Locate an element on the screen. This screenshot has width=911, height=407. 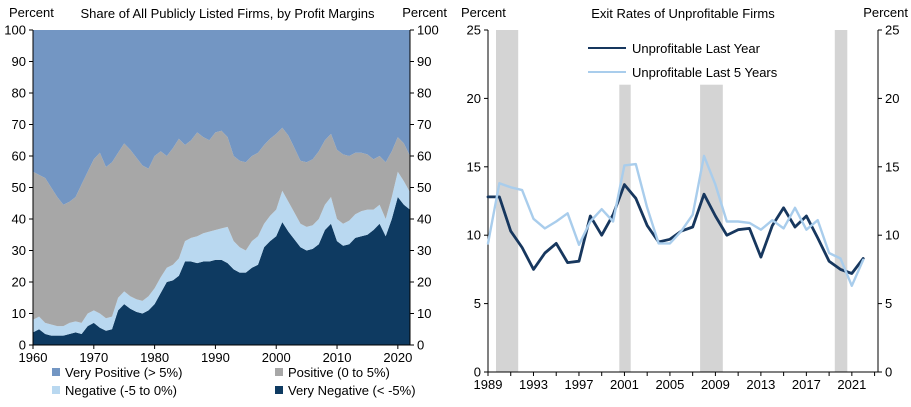
x-tick-label: 1993 is located at coordinates (533, 384).